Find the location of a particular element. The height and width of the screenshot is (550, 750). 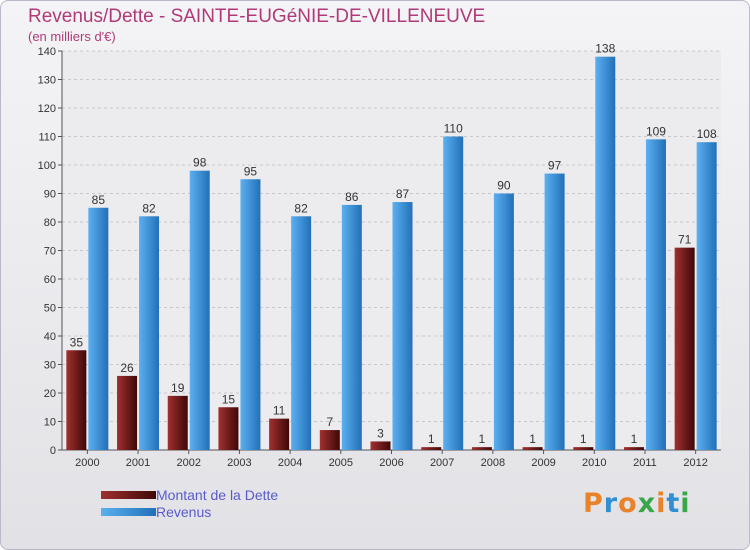

x-tick-label: 2000 is located at coordinates (87, 463).